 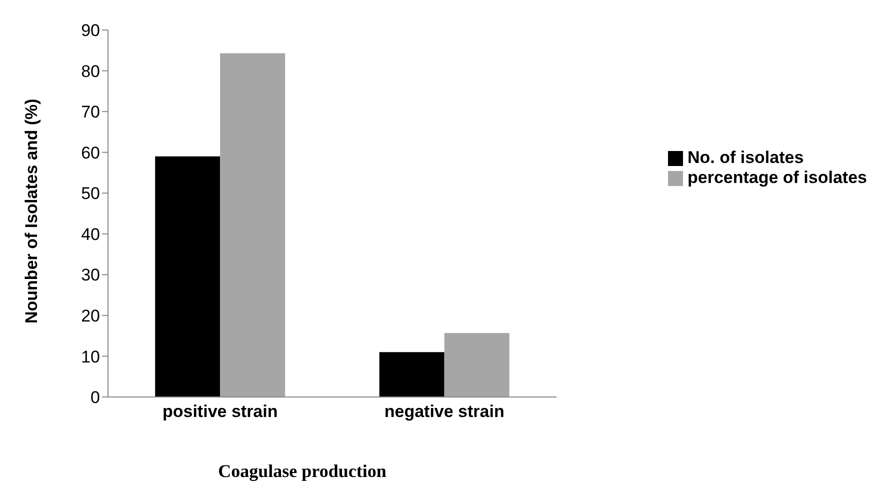 I want to click on y-tick-label: 60, so click(x=90, y=152).